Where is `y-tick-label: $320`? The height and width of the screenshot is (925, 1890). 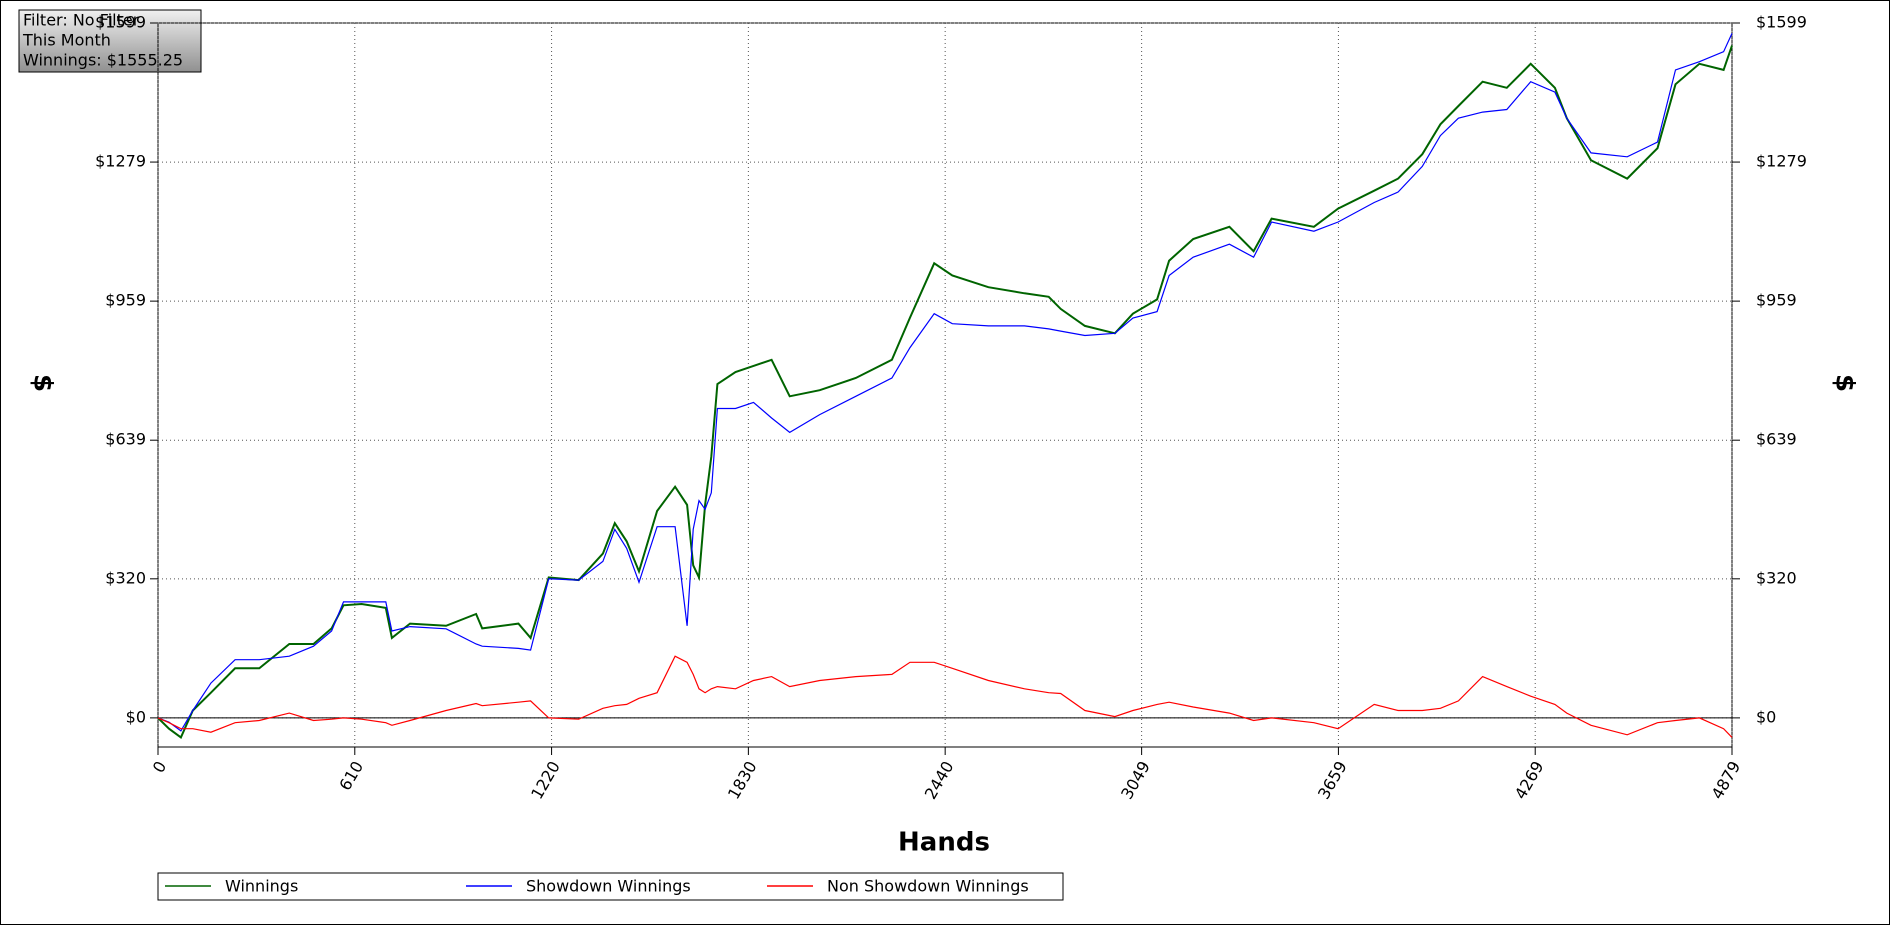 y-tick-label: $320 is located at coordinates (125, 577).